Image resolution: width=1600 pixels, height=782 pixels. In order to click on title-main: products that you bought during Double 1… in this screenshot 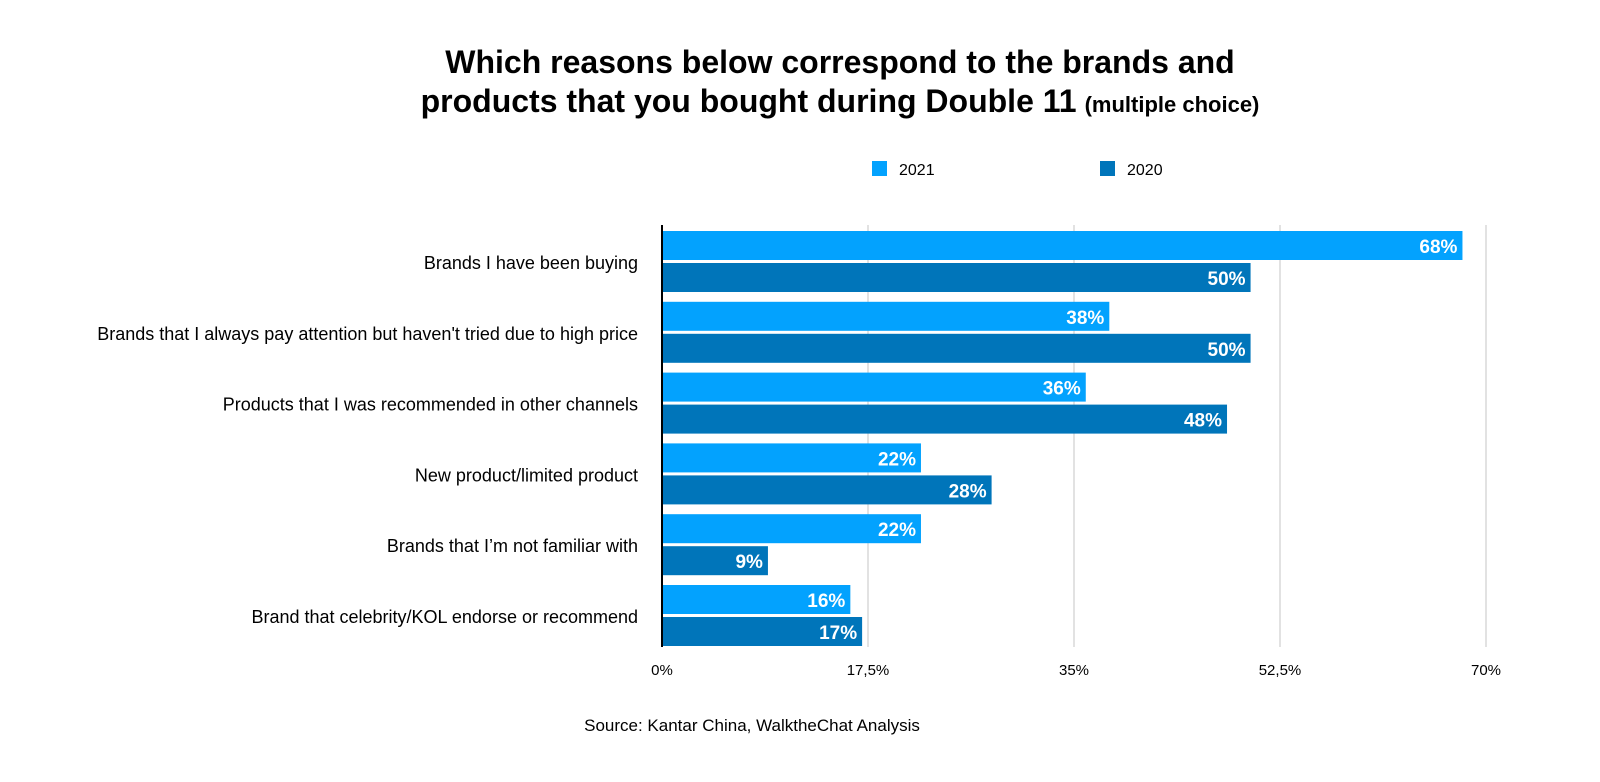, I will do `click(749, 101)`.